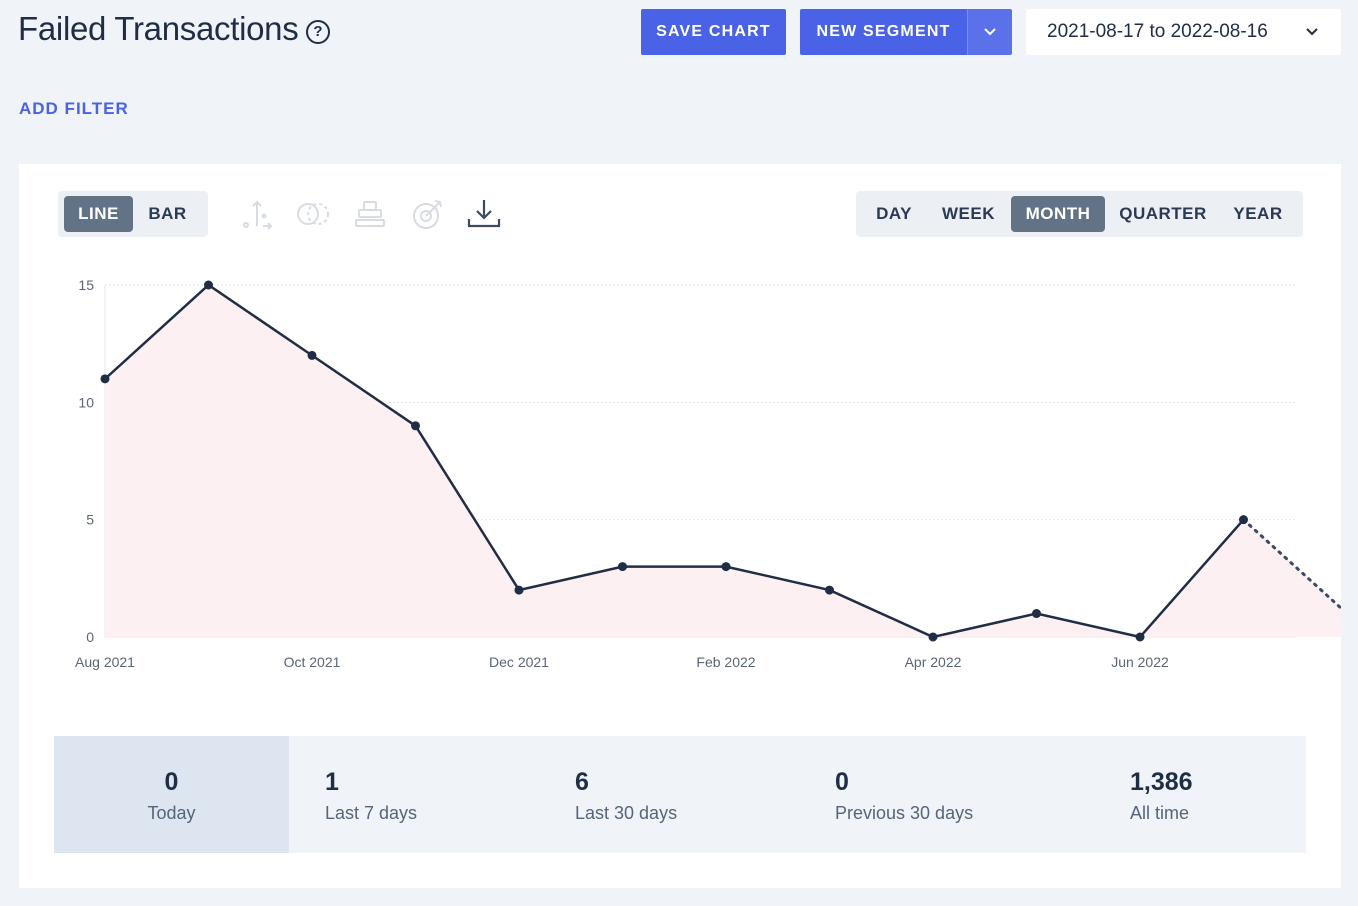 The height and width of the screenshot is (906, 1358). I want to click on download-icon, so click(484, 214).